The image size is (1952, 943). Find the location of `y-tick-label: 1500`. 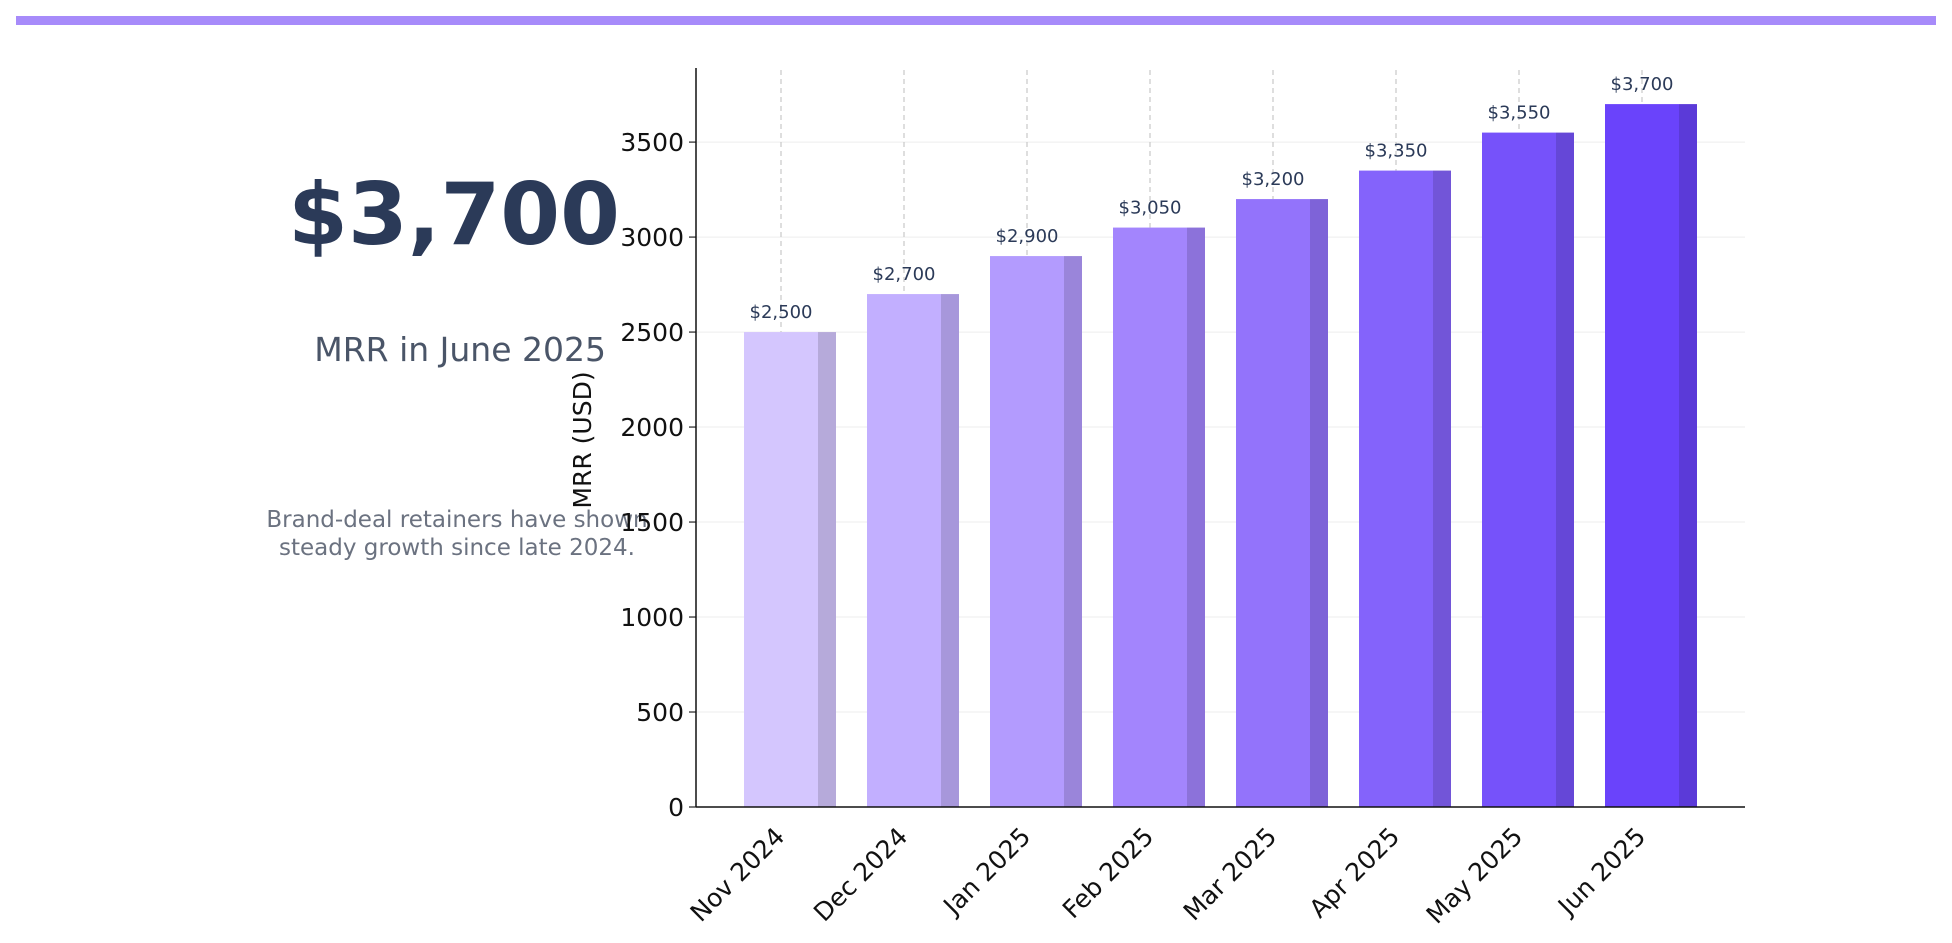

y-tick-label: 1500 is located at coordinates (652, 522).